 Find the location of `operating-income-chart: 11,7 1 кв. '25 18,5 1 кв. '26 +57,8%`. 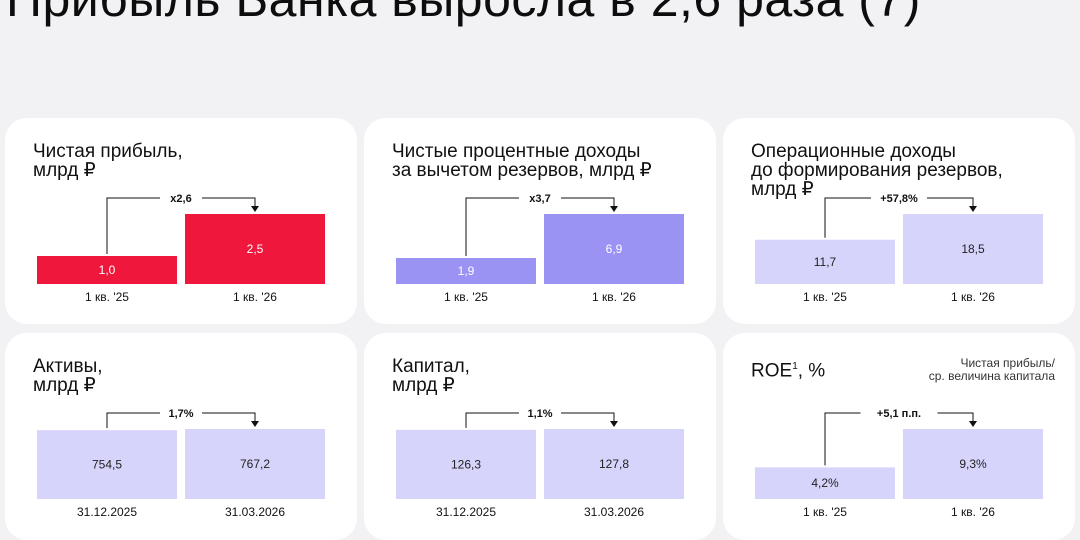

operating-income-chart: 11,7 1 кв. '25 18,5 1 кв. '26 +57,8% is located at coordinates (899, 247).